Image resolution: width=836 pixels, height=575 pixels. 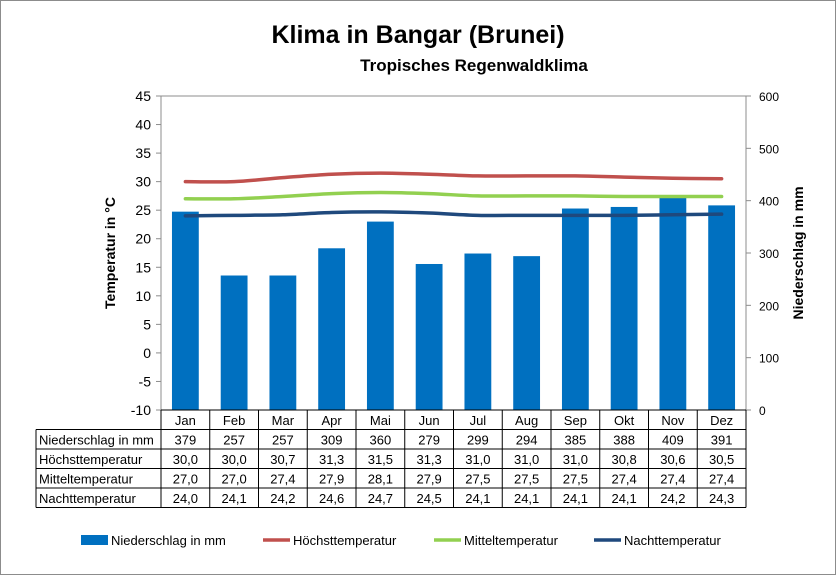 I want to click on table-cell: 388, so click(x=624, y=440).